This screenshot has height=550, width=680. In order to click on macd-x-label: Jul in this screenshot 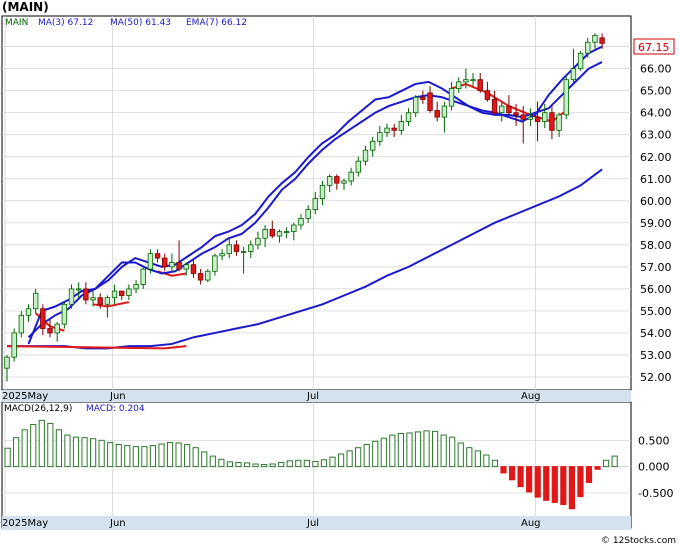, I will do `click(312, 523)`.